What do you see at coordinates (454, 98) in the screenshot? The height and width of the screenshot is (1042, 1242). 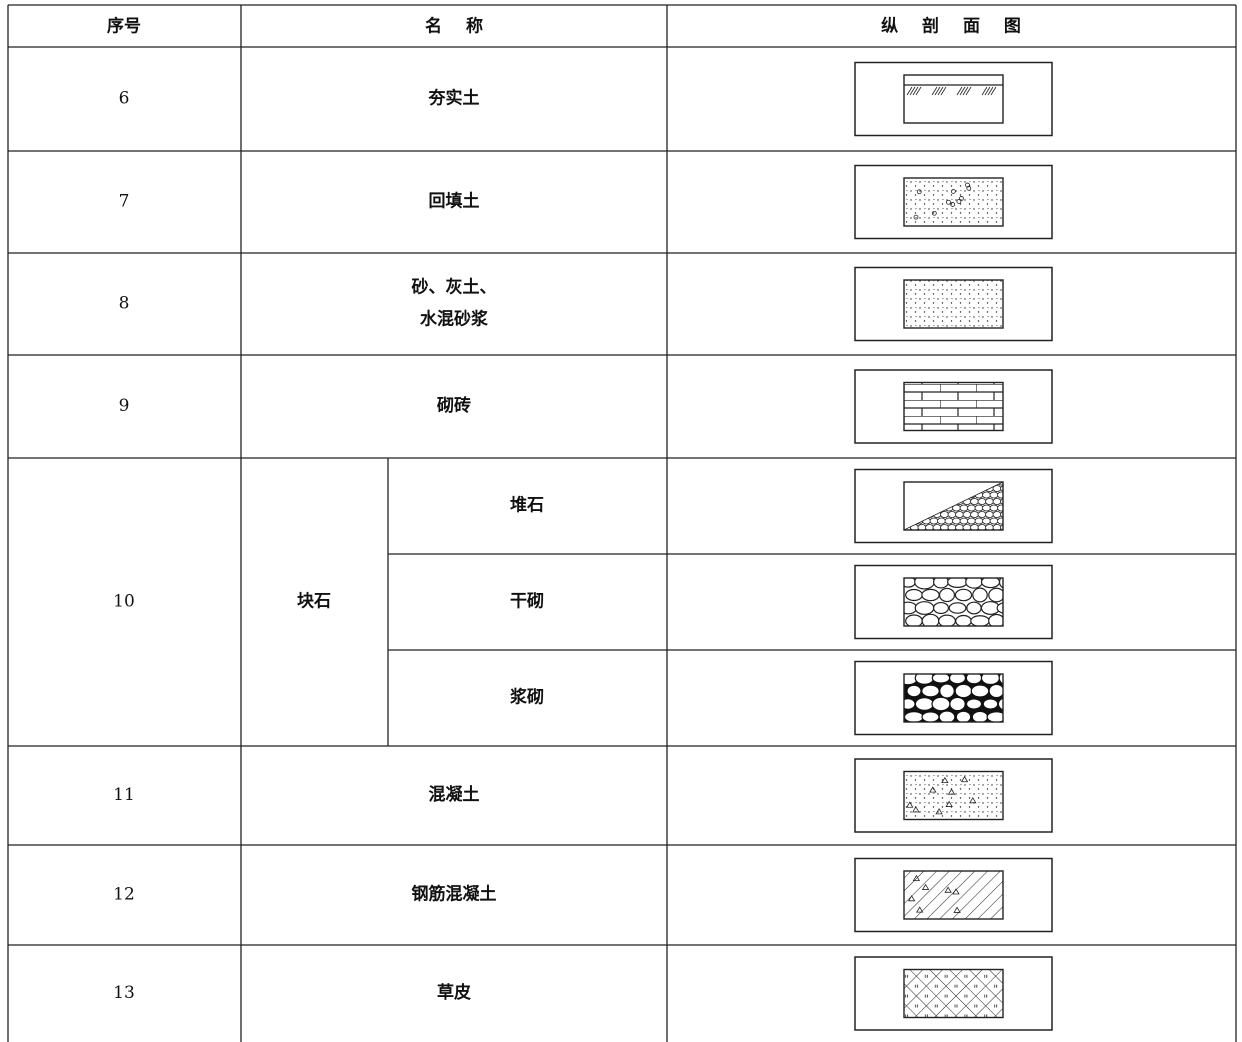 I see `name-cell: 夯实土` at bounding box center [454, 98].